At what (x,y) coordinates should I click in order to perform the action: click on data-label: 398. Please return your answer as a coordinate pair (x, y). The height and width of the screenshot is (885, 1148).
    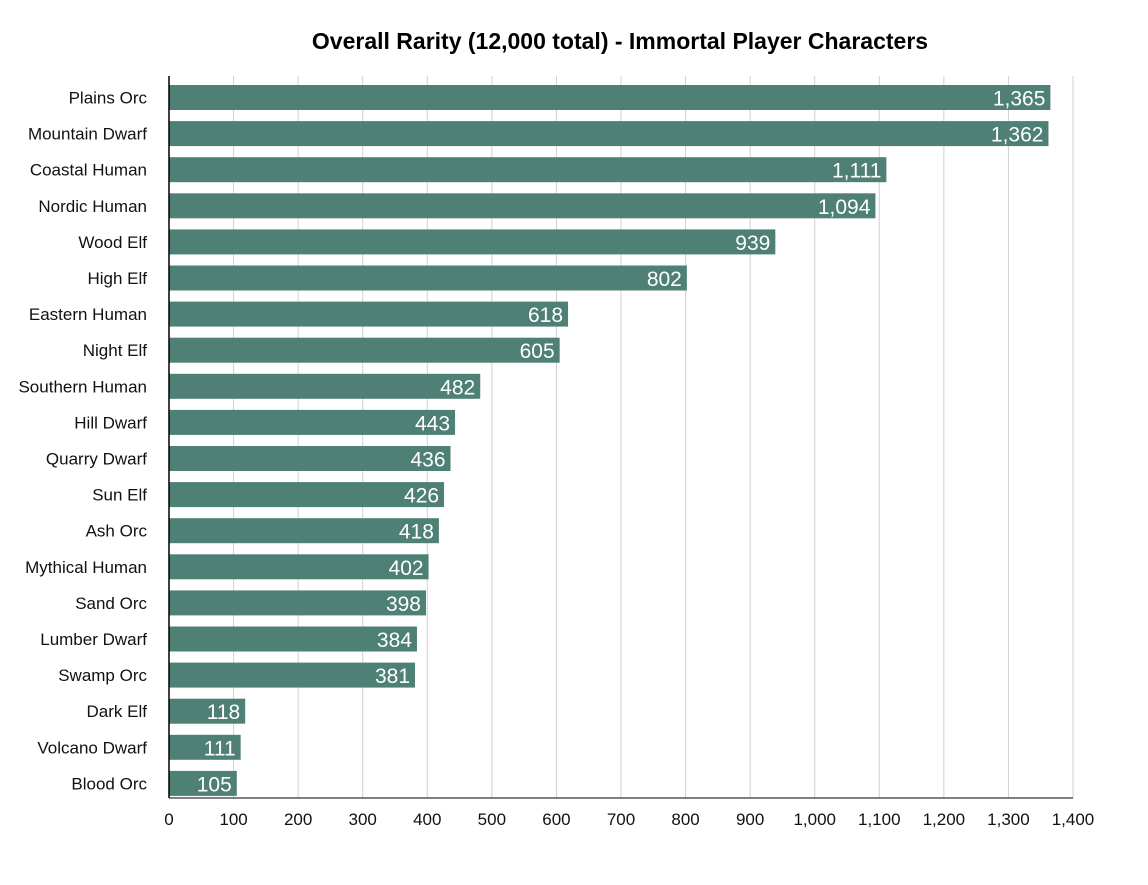
    Looking at the image, I should click on (403, 604).